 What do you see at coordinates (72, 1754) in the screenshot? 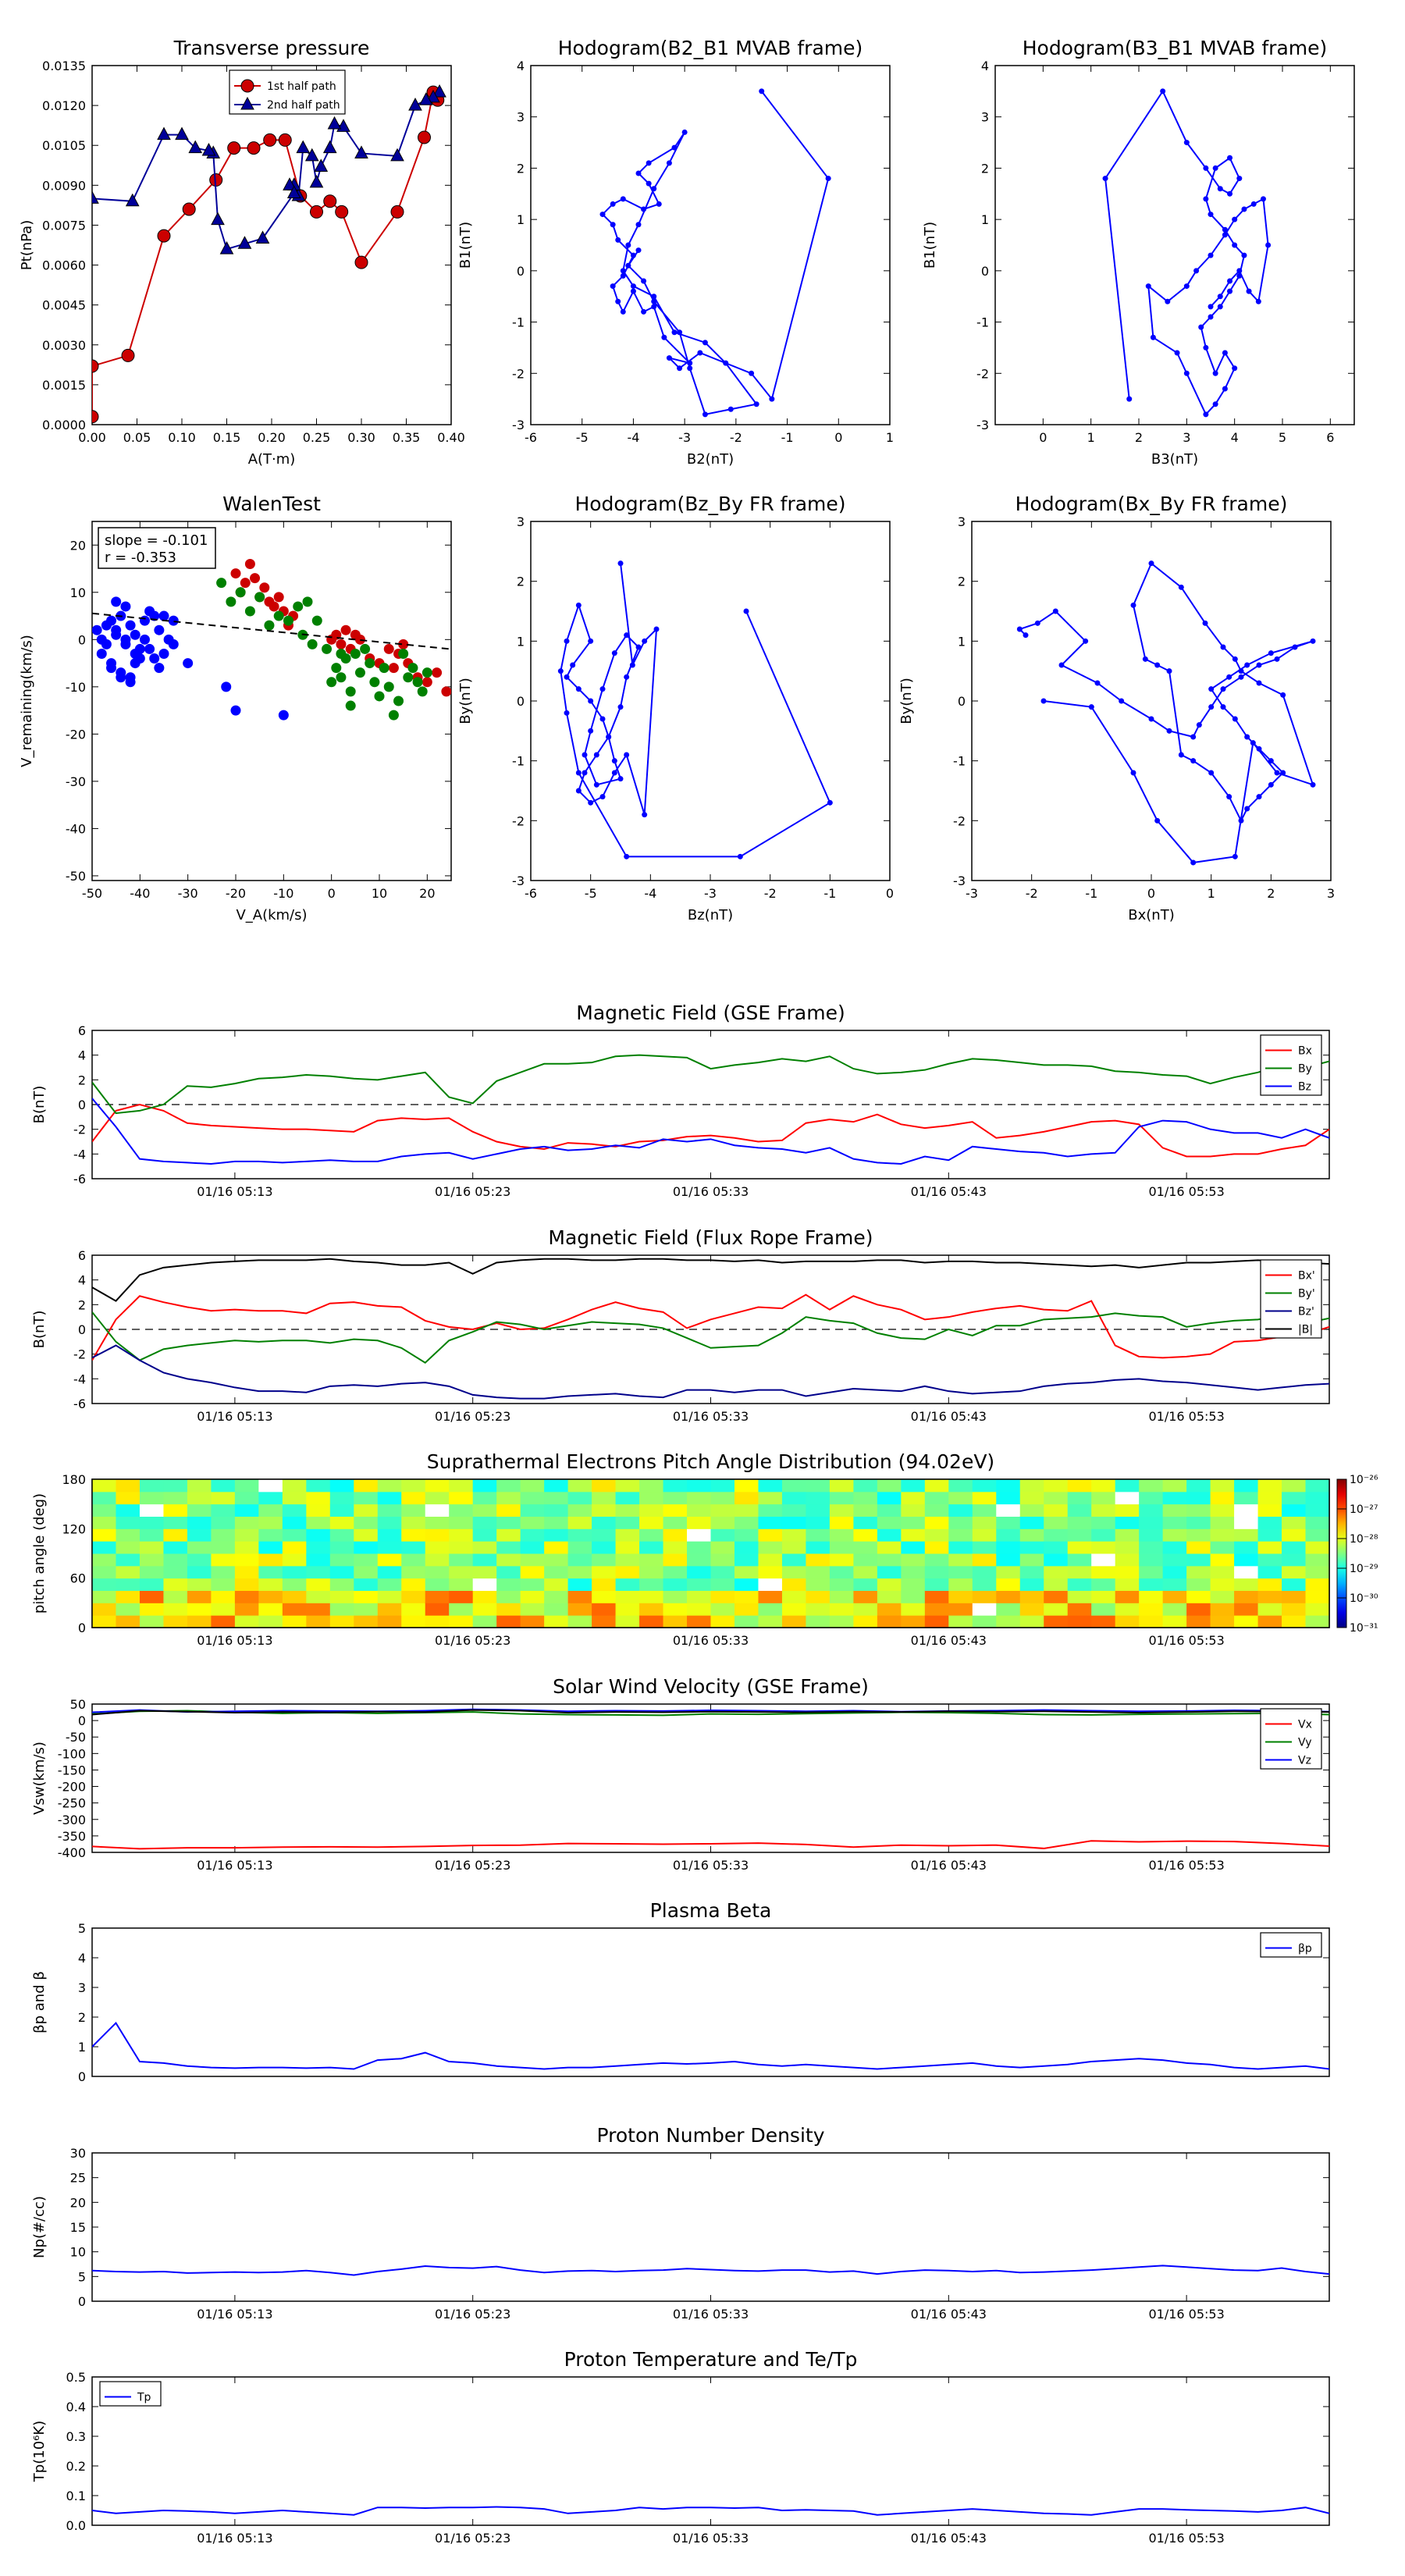
I see `y-tick-label: -100` at bounding box center [72, 1754].